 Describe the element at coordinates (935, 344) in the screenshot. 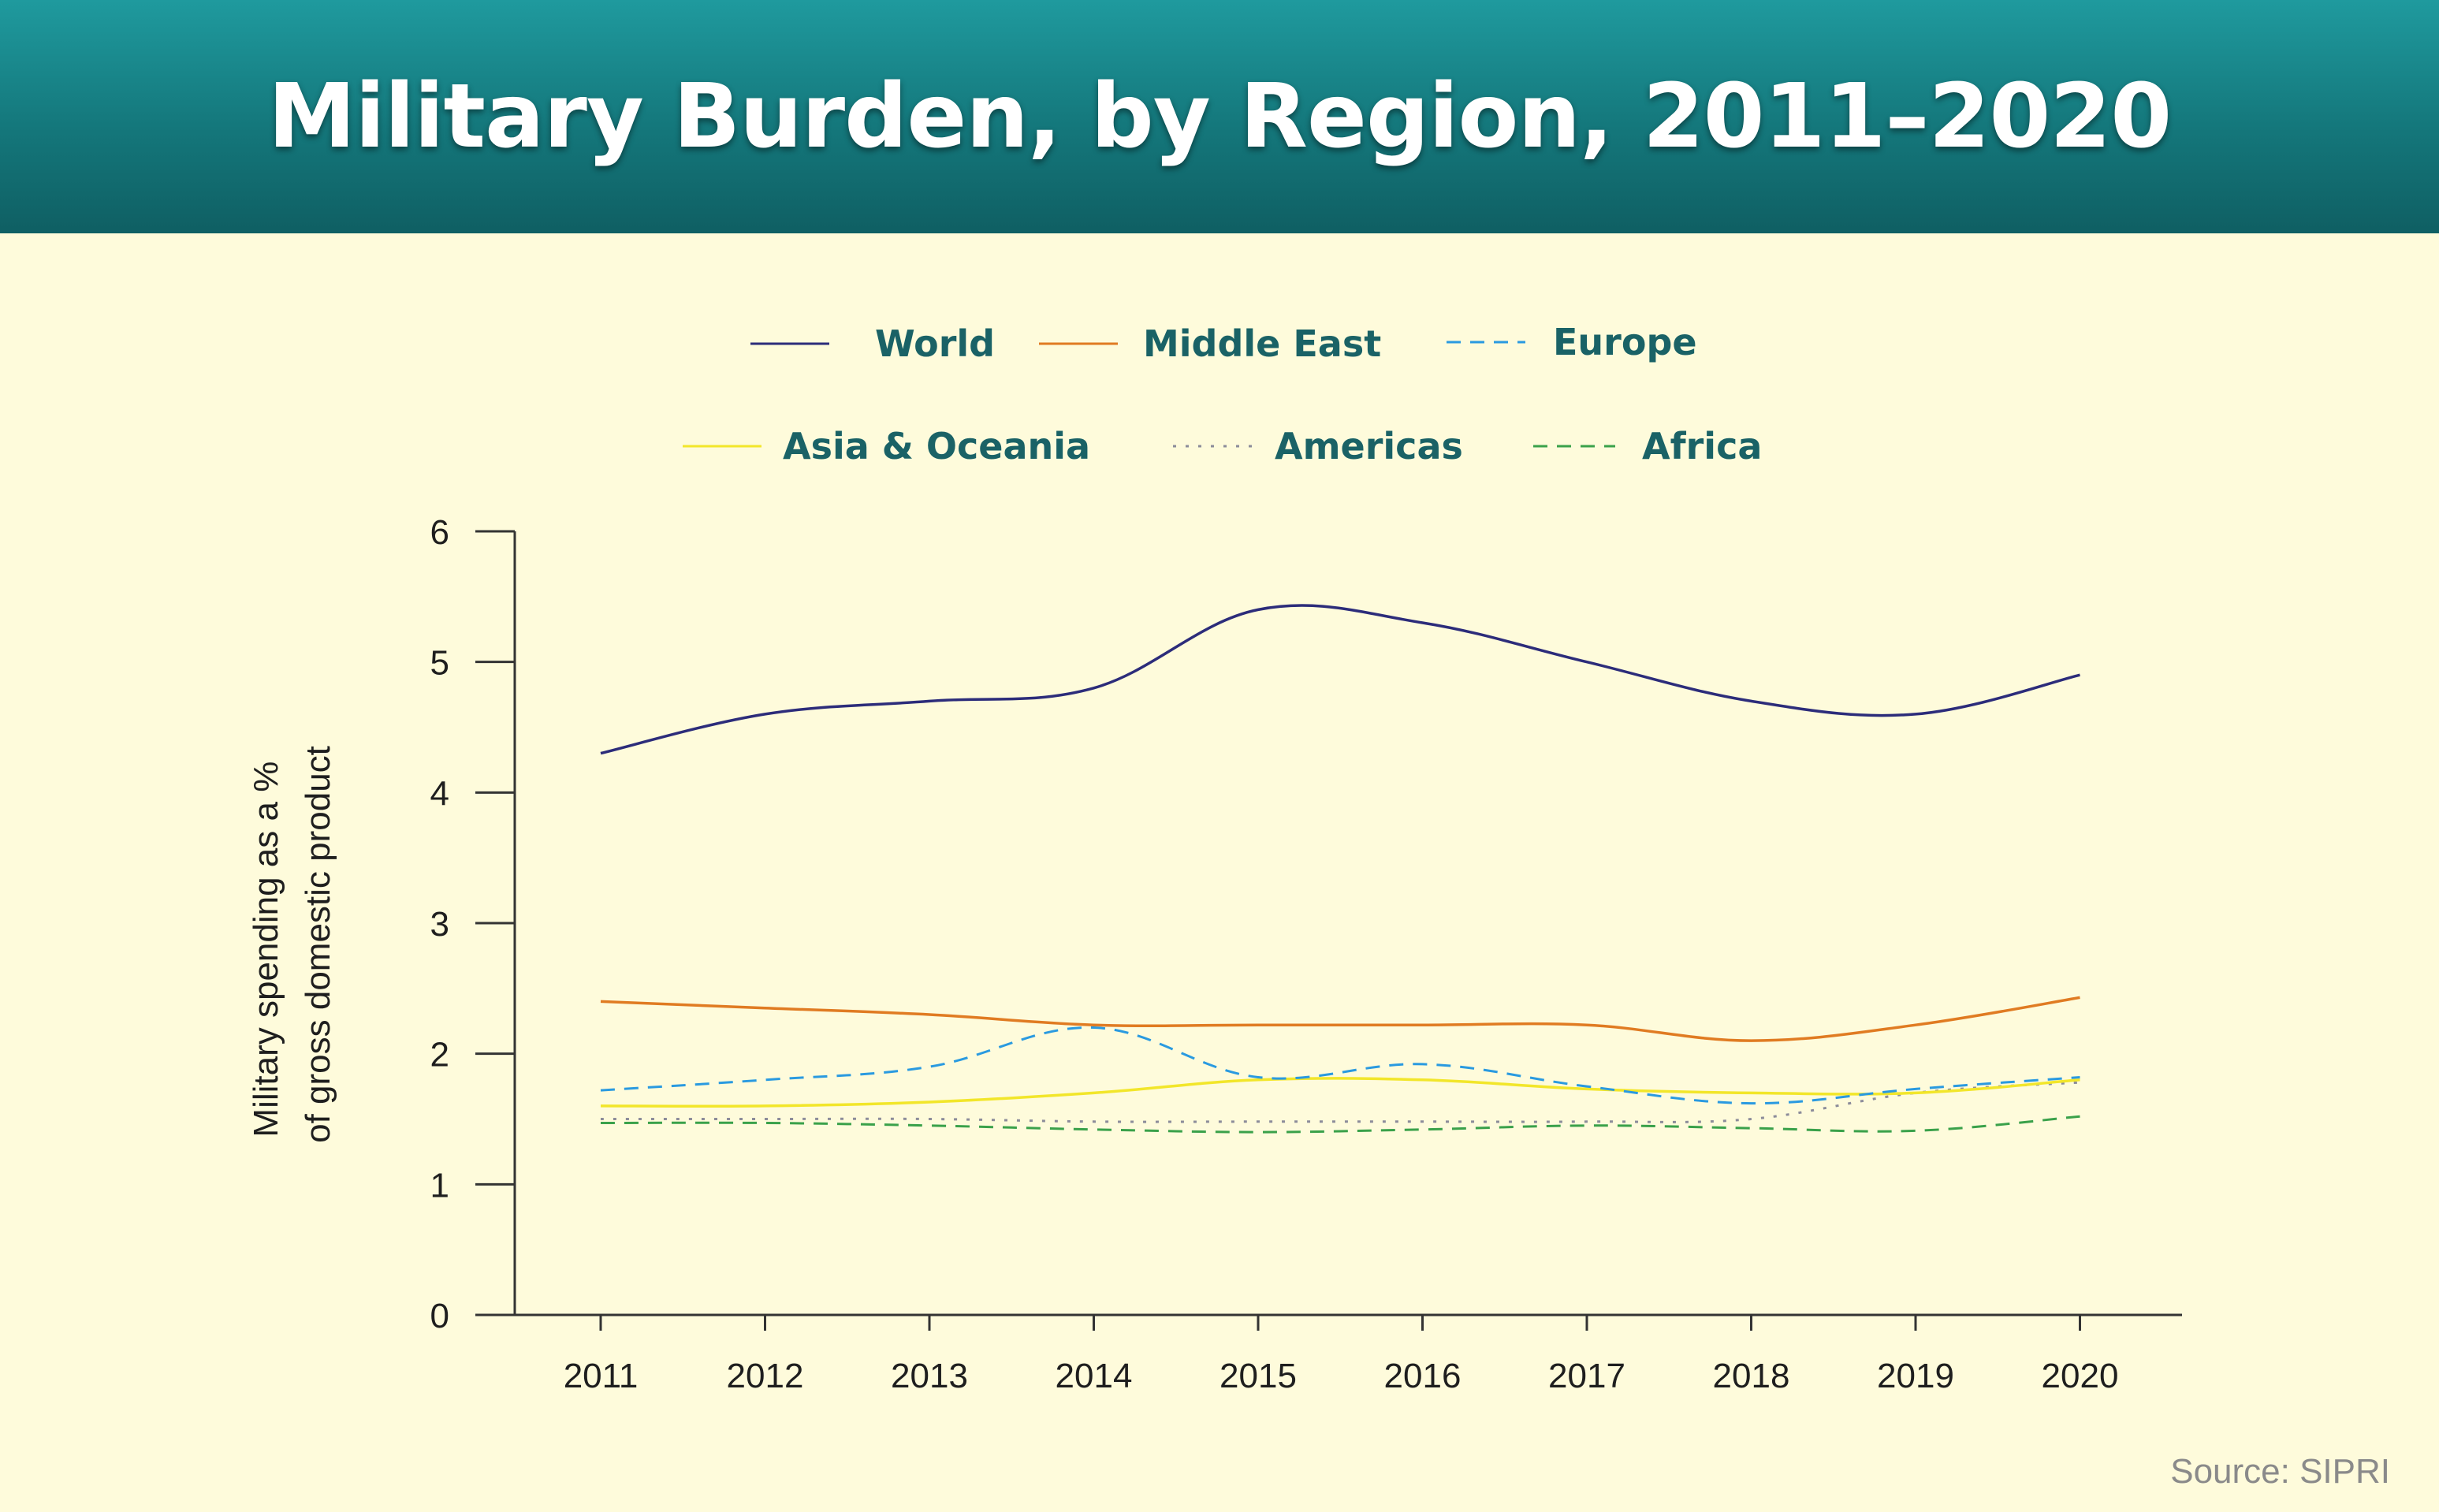

I see `legend-label: World` at that location.